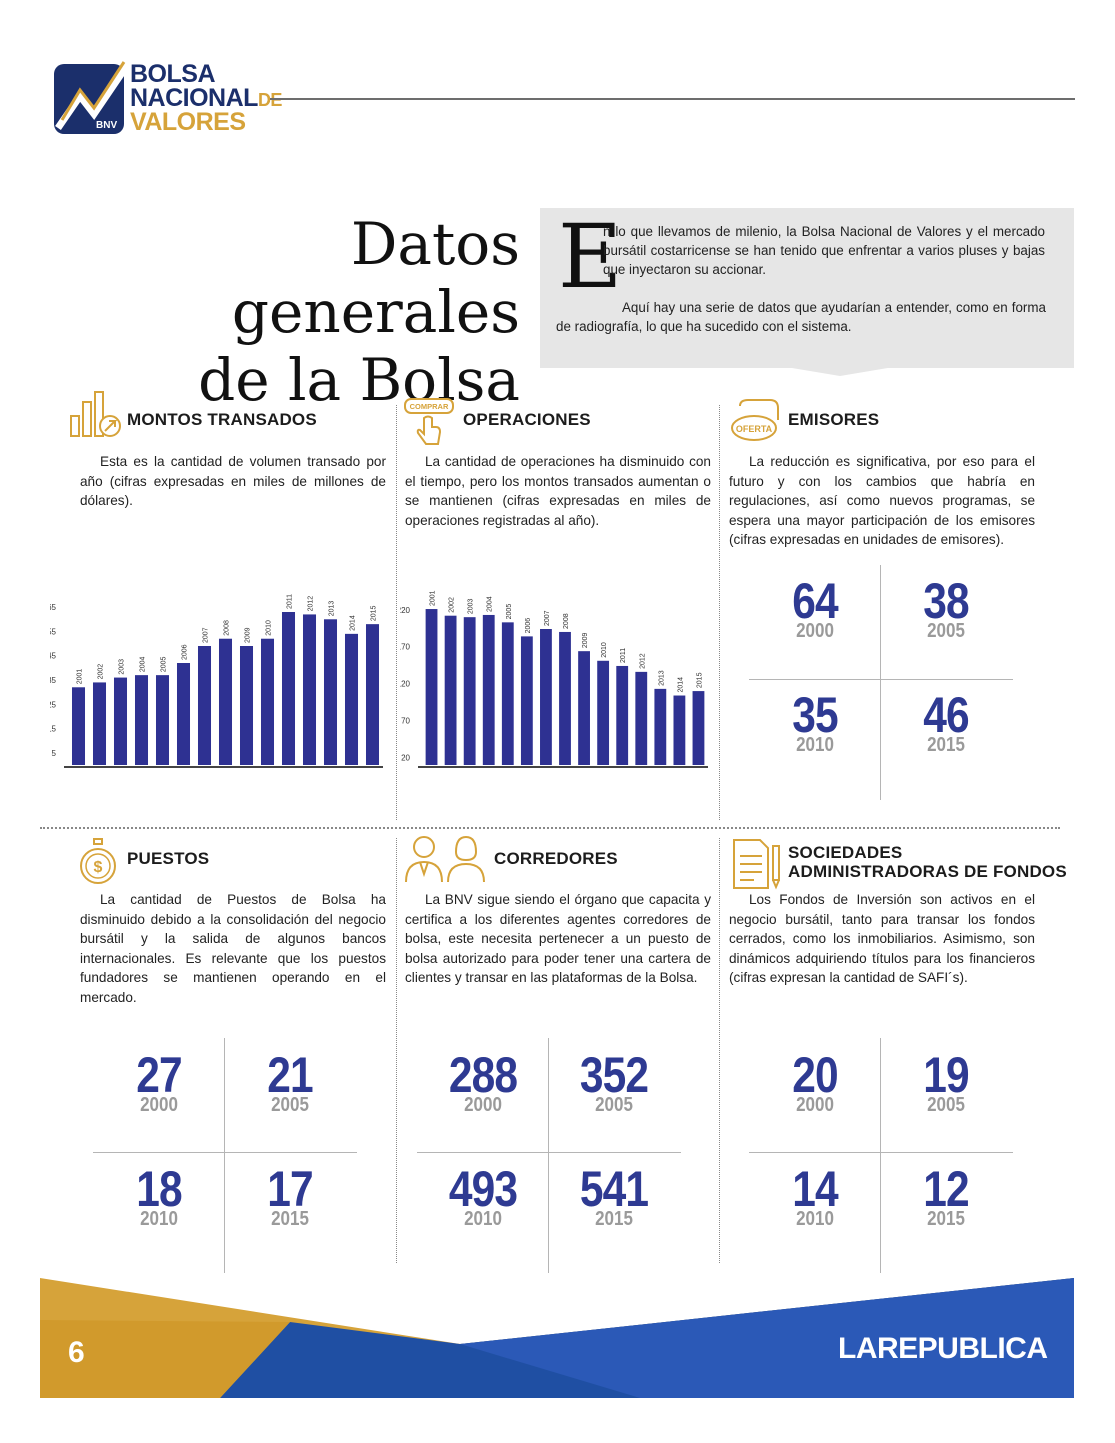 This screenshot has height=1443, width=1115. I want to click on corredores-stat: 288 2000, so click(483, 1081).